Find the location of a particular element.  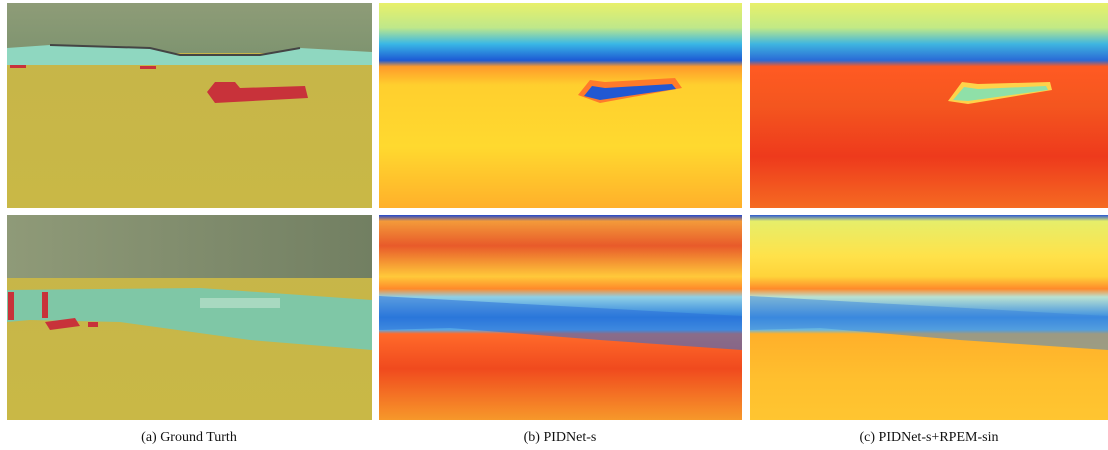

caption: (b) PIDNet-s is located at coordinates (560, 437).